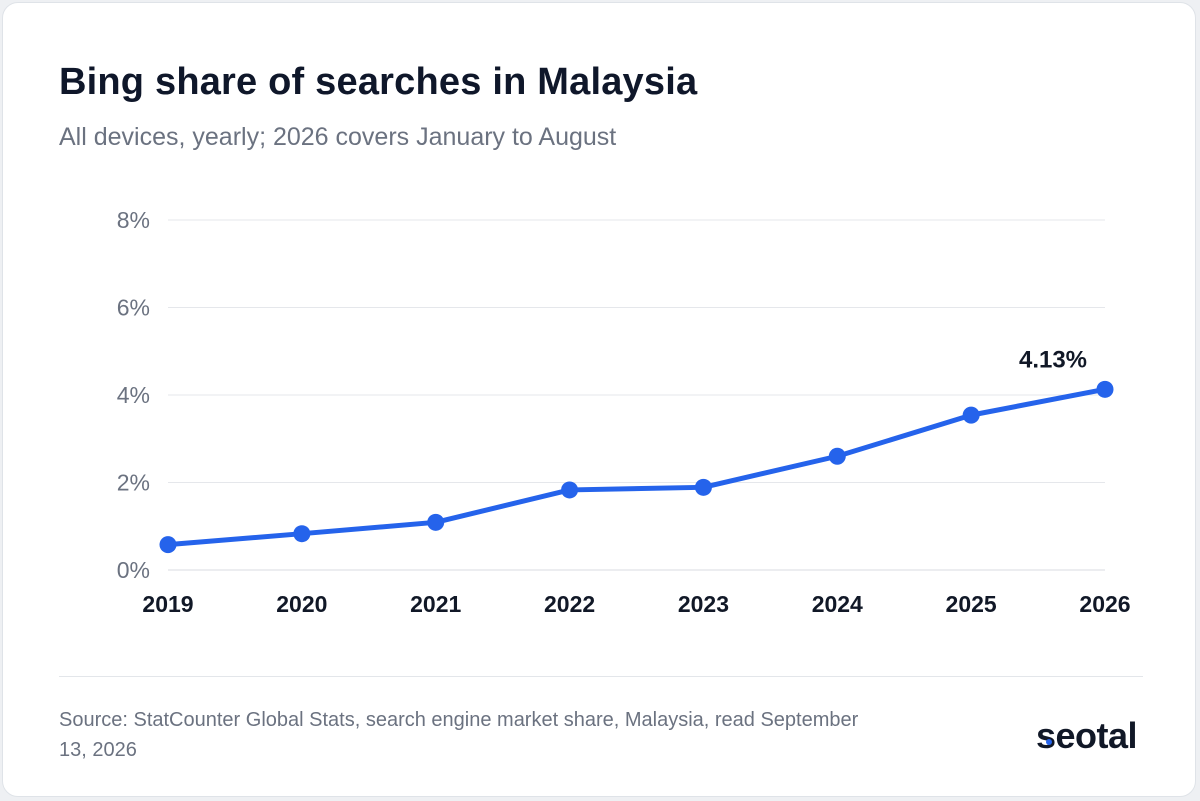 The width and height of the screenshot is (1200, 801). I want to click on brand-logo-dot, so click(1048, 742).